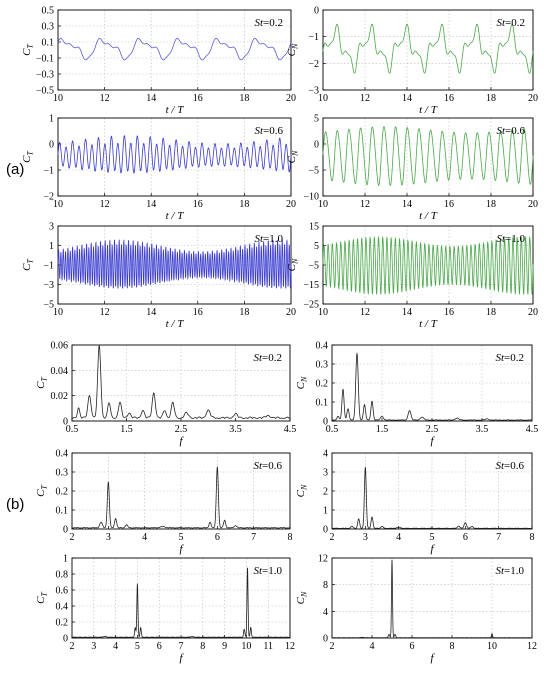 The height and width of the screenshot is (675, 550). What do you see at coordinates (126, 429) in the screenshot?
I see `x-tick-label: 1.5` at bounding box center [126, 429].